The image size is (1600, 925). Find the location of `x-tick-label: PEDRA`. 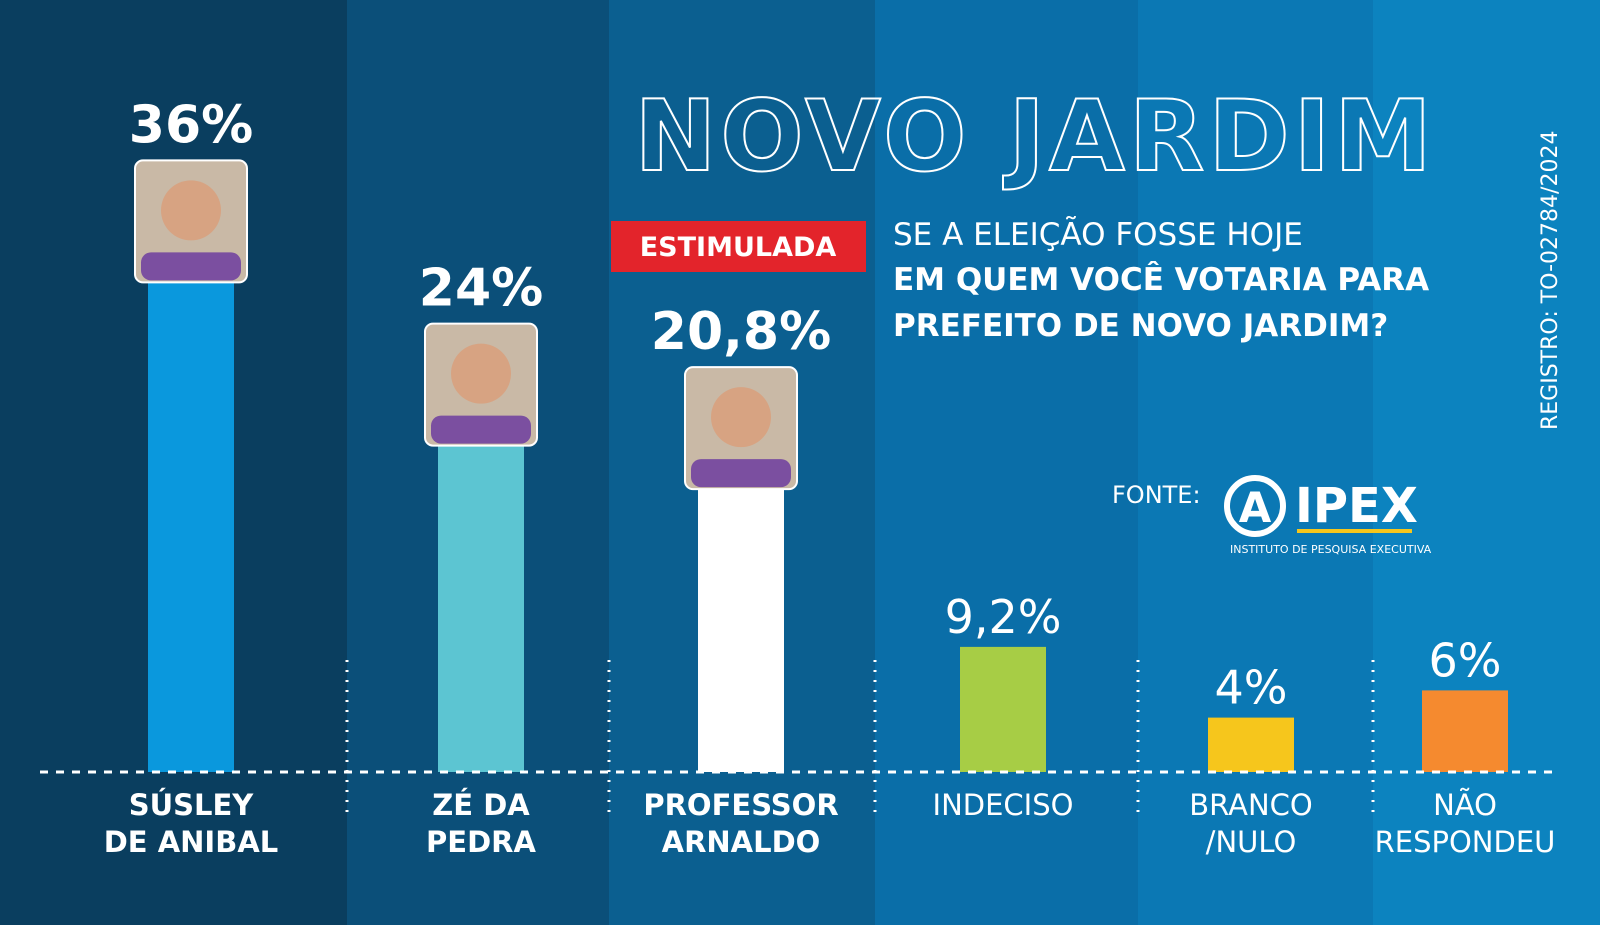

x-tick-label: PEDRA is located at coordinates (481, 842).